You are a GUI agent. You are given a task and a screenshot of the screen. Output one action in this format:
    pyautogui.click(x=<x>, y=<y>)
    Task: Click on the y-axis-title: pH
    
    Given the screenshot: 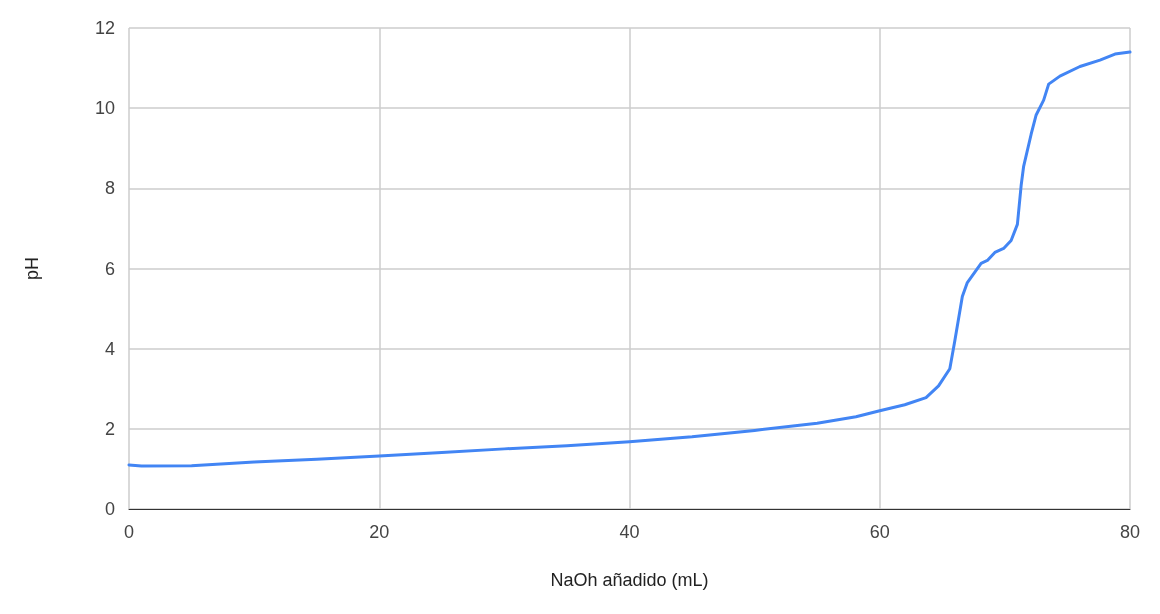 What is the action you would take?
    pyautogui.click(x=32, y=268)
    